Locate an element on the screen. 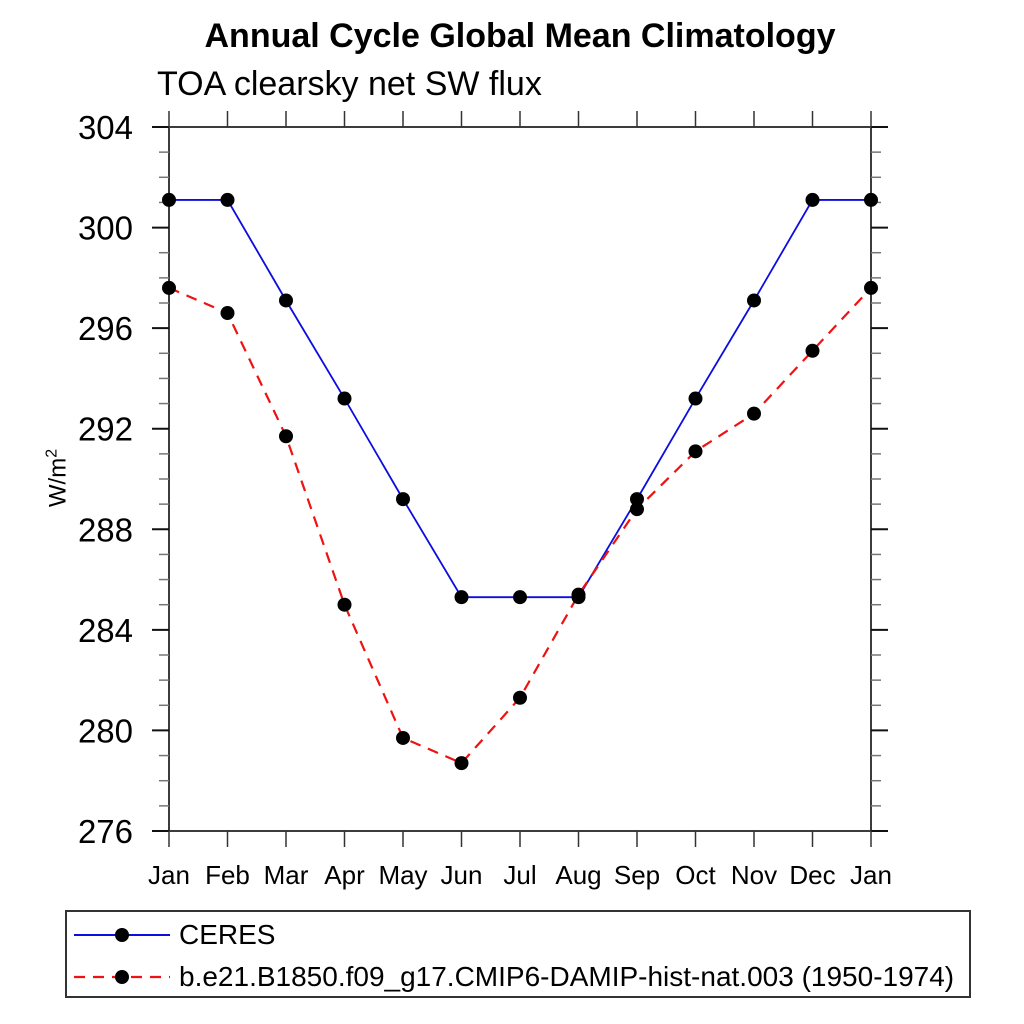 The image size is (1024, 1024). chart-subtitle: TOA clearsky net SW flux is located at coordinates (349, 84).